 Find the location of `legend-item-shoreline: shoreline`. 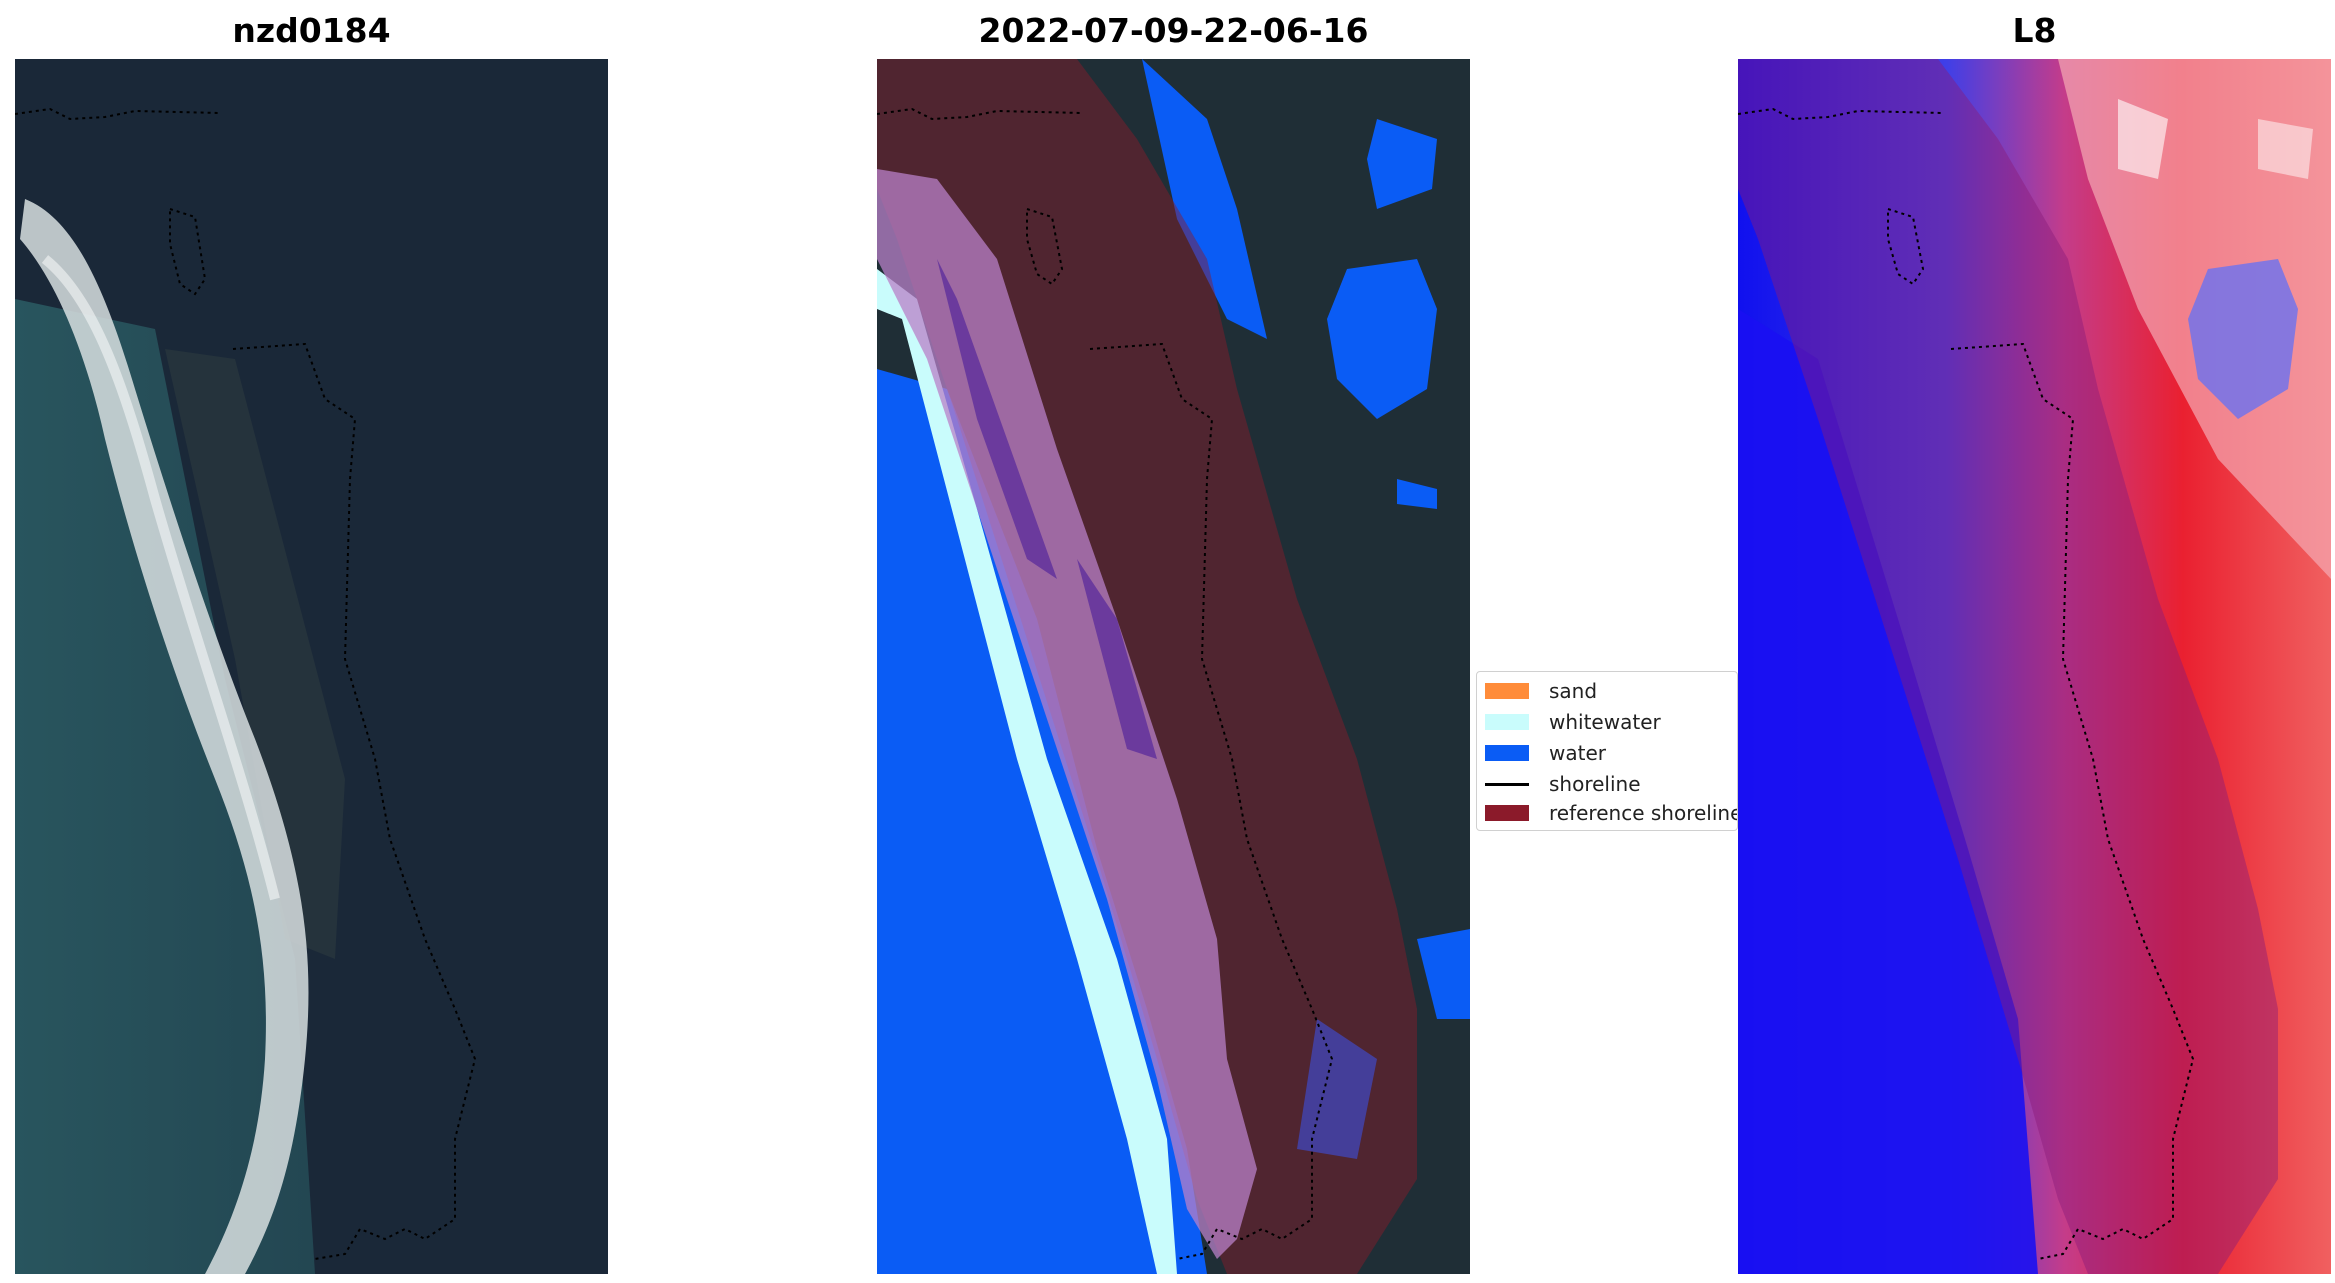

legend-item-shoreline: shoreline is located at coordinates (1563, 784).